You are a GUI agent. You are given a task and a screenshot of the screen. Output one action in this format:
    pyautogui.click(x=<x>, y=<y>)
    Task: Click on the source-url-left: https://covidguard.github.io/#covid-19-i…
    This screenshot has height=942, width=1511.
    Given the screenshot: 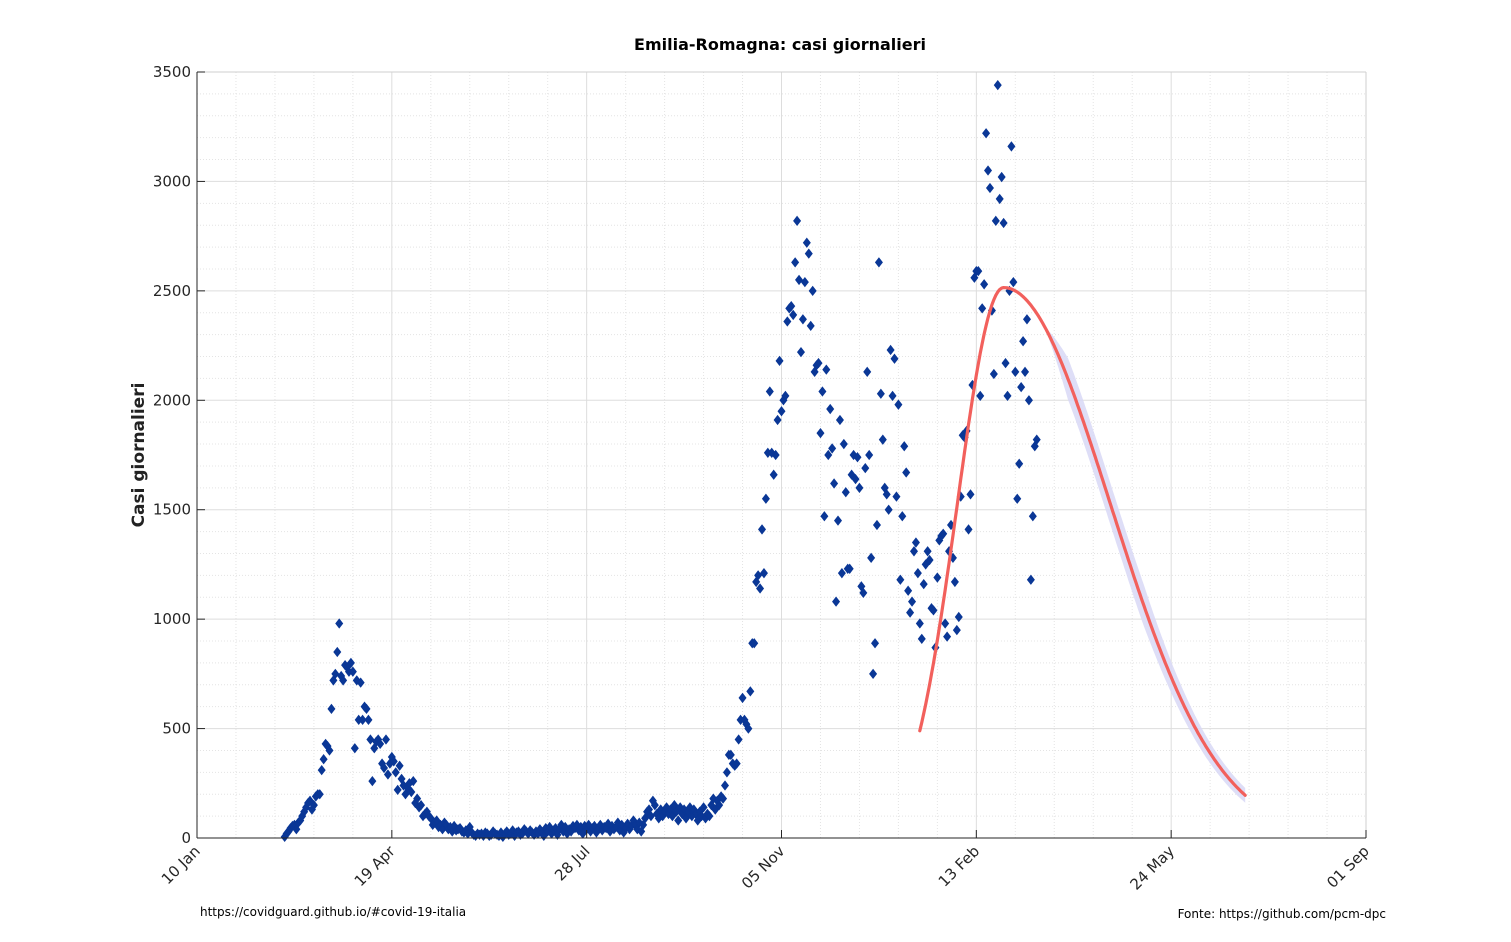 What is the action you would take?
    pyautogui.click(x=333, y=912)
    